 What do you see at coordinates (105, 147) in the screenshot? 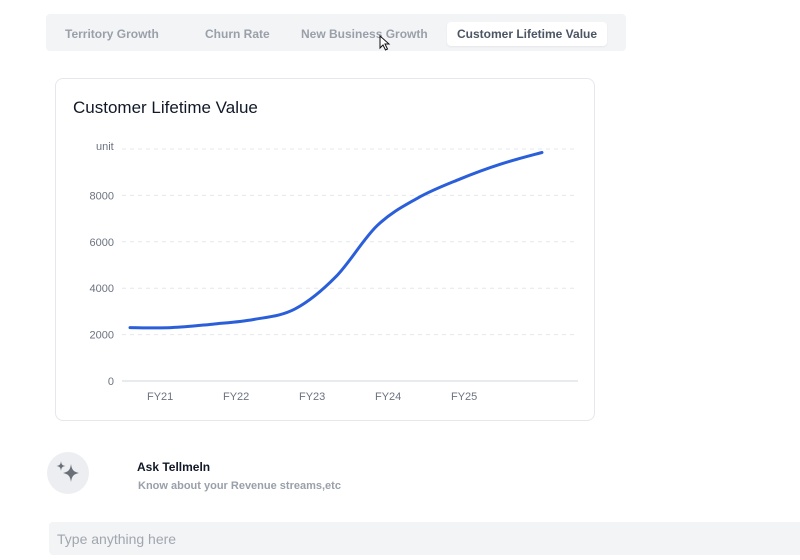
I see `y-axis-label: unit` at bounding box center [105, 147].